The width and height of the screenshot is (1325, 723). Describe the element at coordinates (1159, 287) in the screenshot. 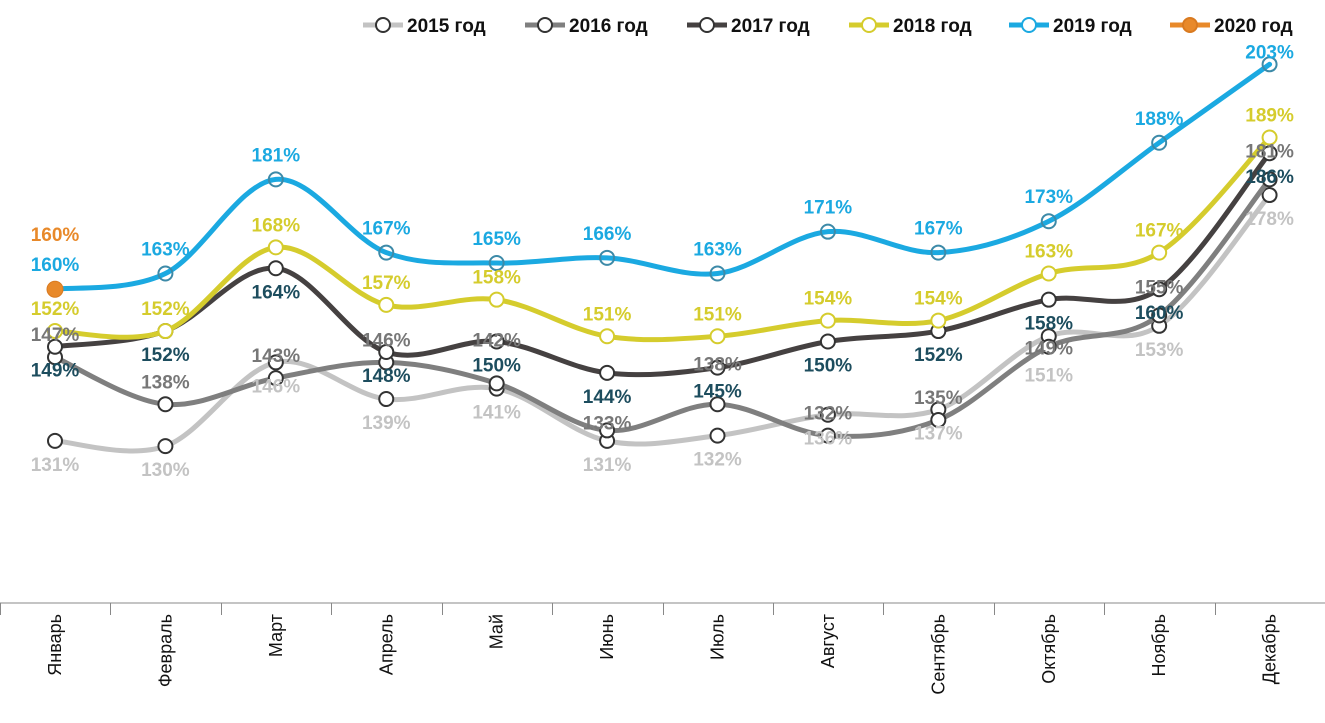

I see `data-label: 155%` at that location.